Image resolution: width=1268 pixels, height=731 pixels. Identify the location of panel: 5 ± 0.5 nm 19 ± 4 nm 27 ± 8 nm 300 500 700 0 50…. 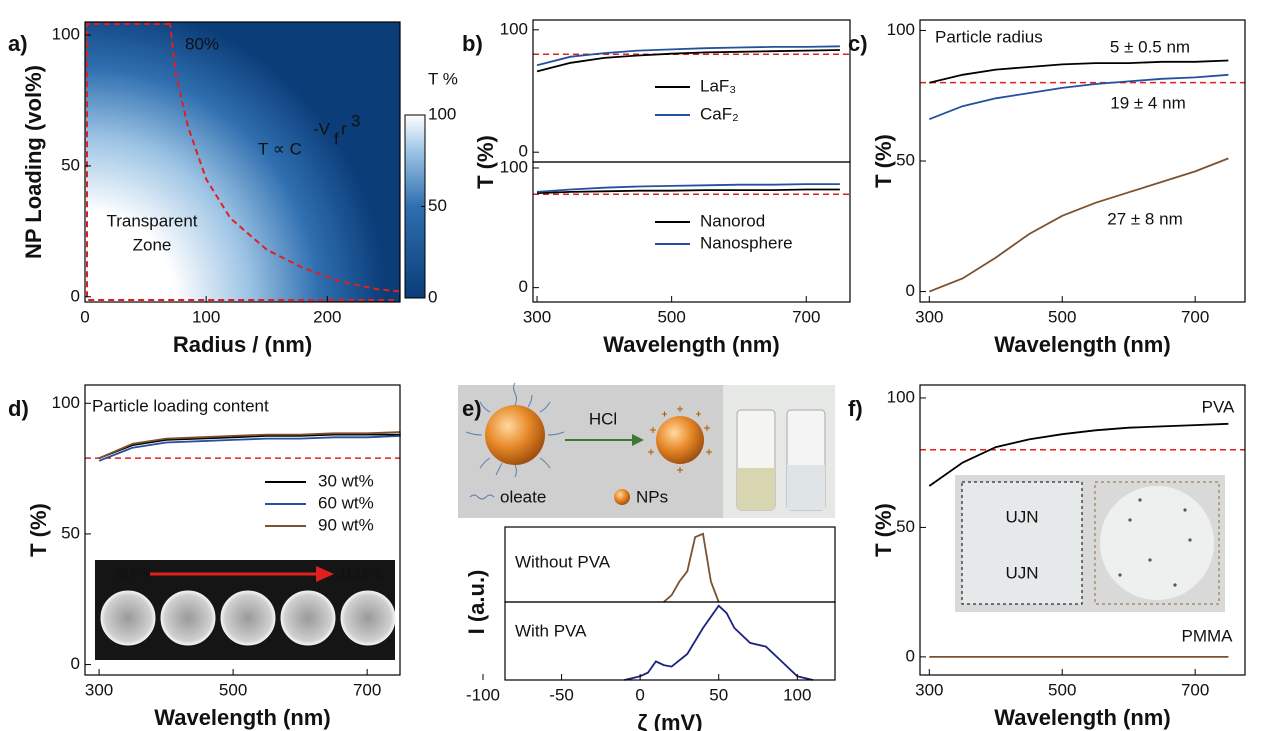
(1047, 188).